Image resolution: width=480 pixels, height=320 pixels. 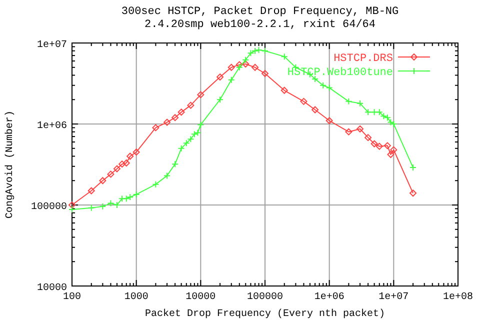 I want to click on x-axis-title: Packet Drop Frequency (Every nth packet), so click(x=265, y=314).